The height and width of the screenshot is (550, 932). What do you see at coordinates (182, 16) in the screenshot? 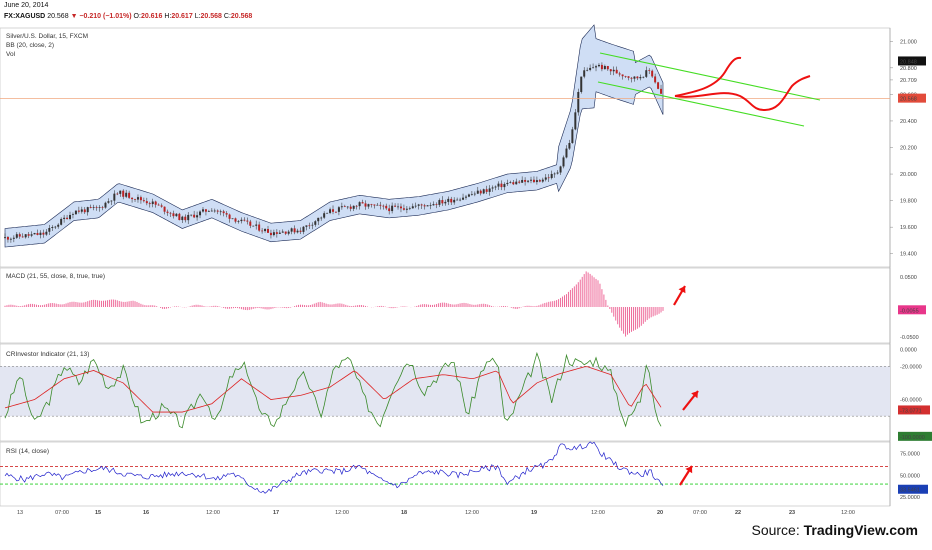
I see `ohlc-high-value: 20.617` at bounding box center [182, 16].